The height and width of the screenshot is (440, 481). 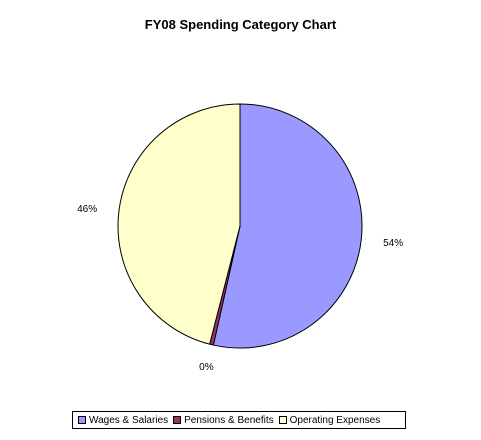 What do you see at coordinates (335, 420) in the screenshot?
I see `legend-label-operating-expenses: Operating Expenses` at bounding box center [335, 420].